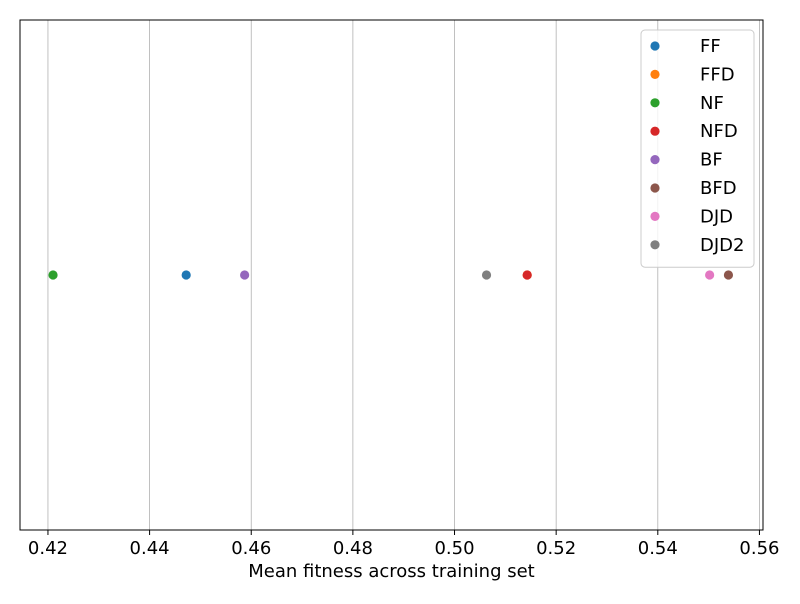 This screenshot has width=800, height=604. Describe the element at coordinates (759, 548) in the screenshot. I see `x-tick-label: 0.56` at that location.